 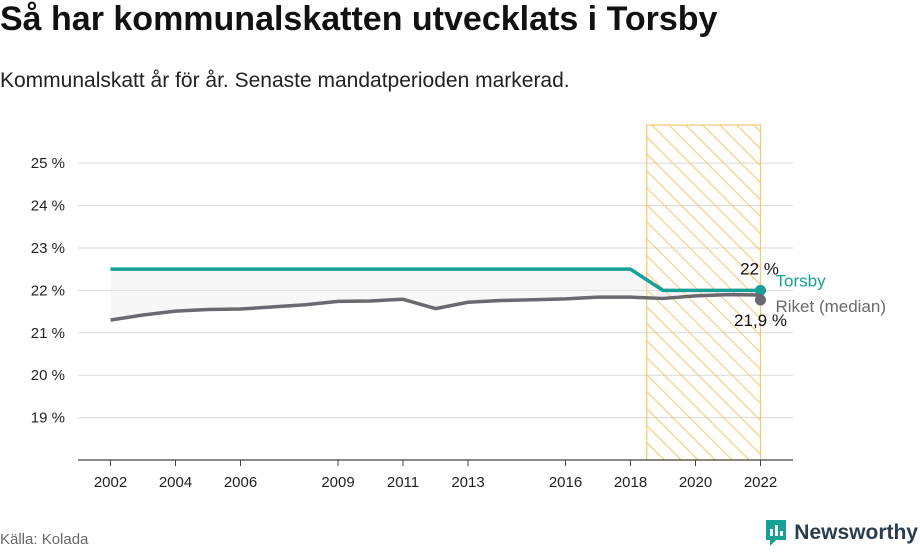 I want to click on brand-logo: Newsworthy, so click(x=841, y=533).